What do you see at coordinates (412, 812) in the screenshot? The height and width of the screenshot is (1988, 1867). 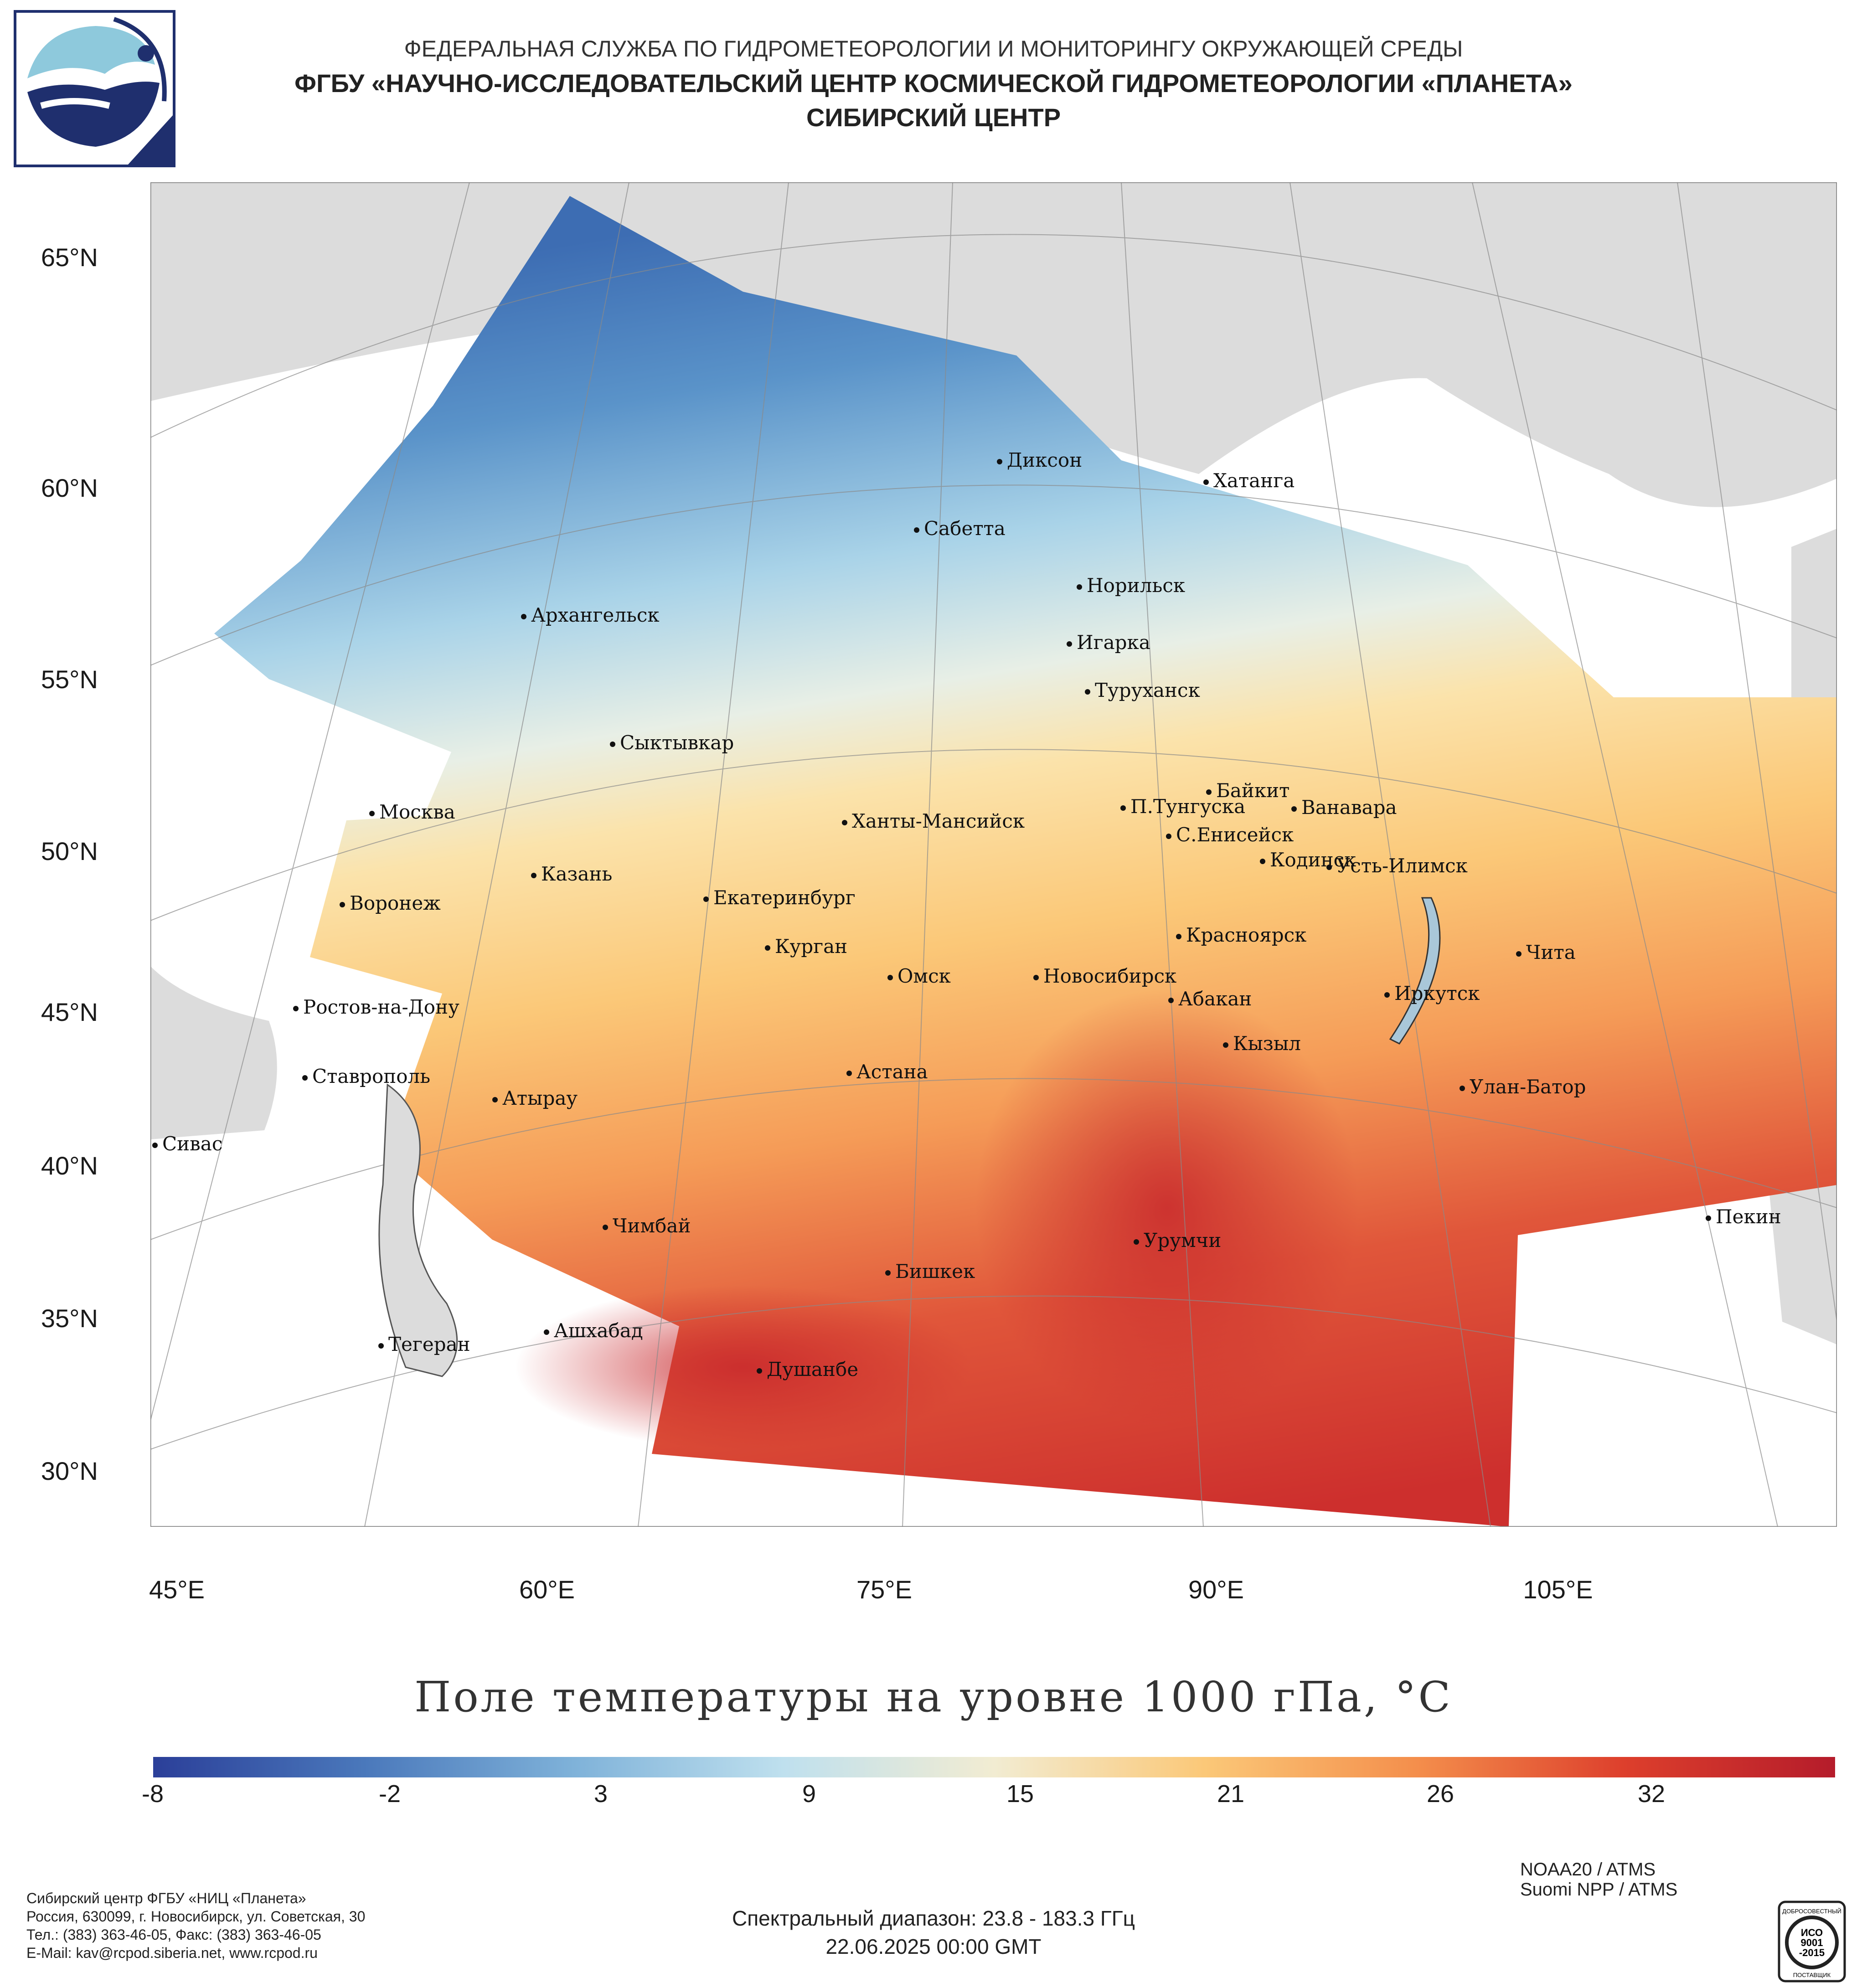 I see `city-moscow: Москва` at bounding box center [412, 812].